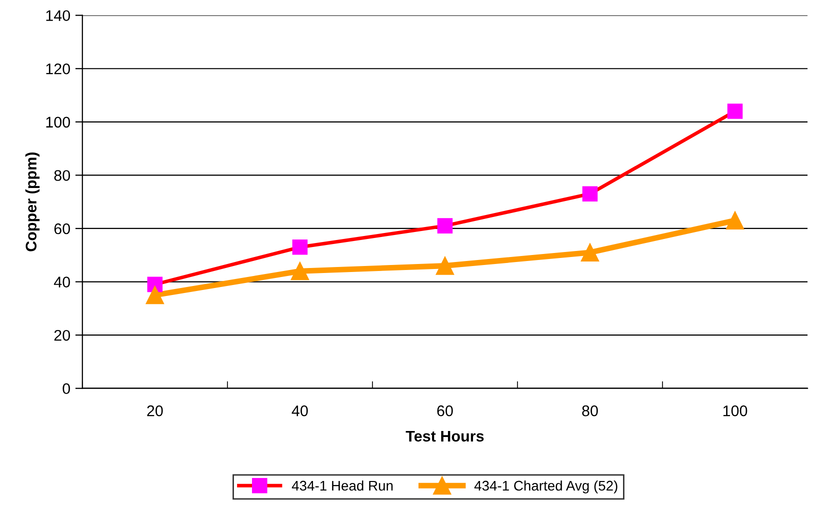 This screenshot has width=824, height=511. I want to click on y-tick-label: 140, so click(58, 16).